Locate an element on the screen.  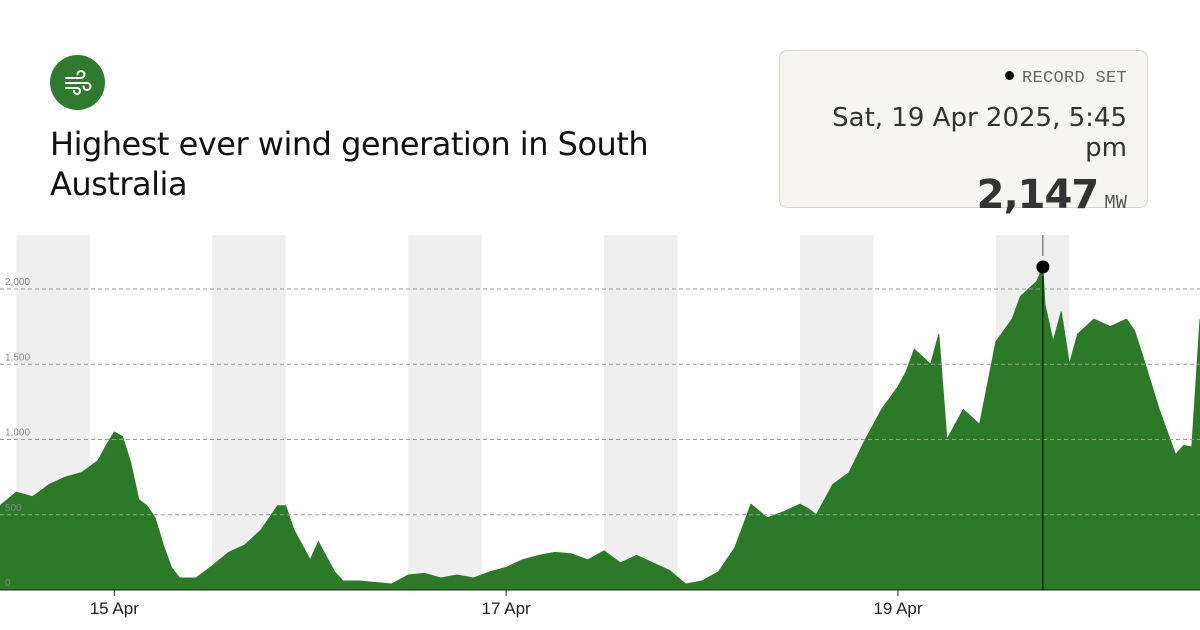
record-label: RECORD SET is located at coordinates (1074, 78).